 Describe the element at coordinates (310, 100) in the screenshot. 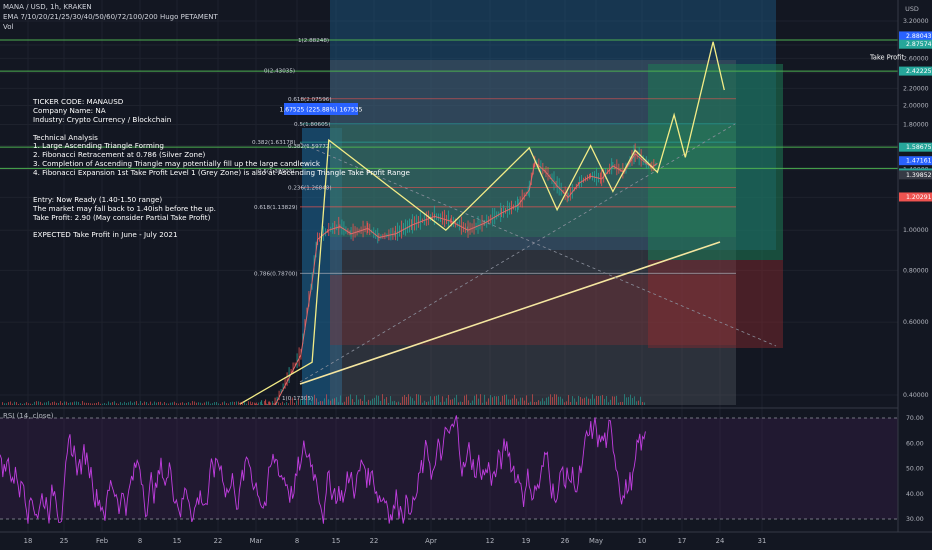

I see `fib-label: 0.618(2.07596)` at that location.